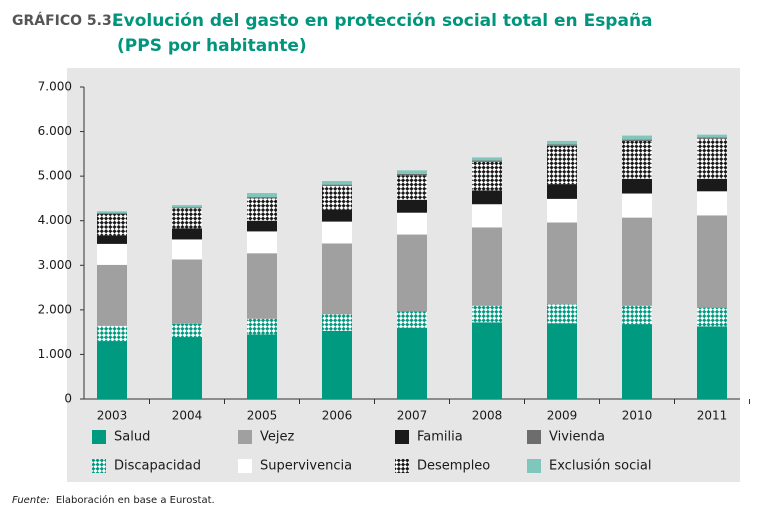  What do you see at coordinates (712, 416) in the screenshot?
I see `x-tick-label: 2011` at bounding box center [712, 416].